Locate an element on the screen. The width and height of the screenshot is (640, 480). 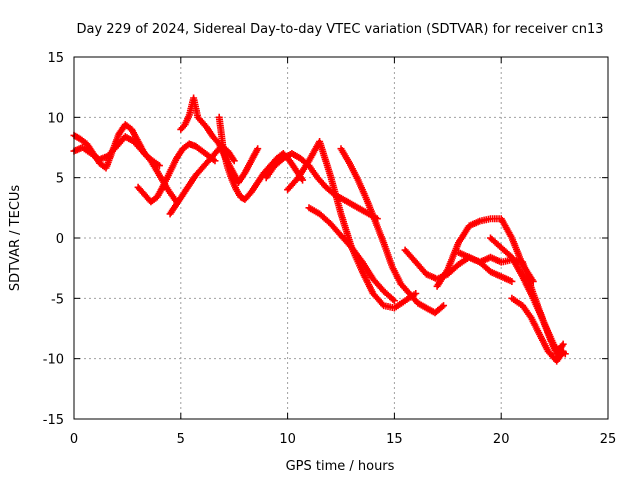
x-tick-label: 5 is located at coordinates (181, 439).